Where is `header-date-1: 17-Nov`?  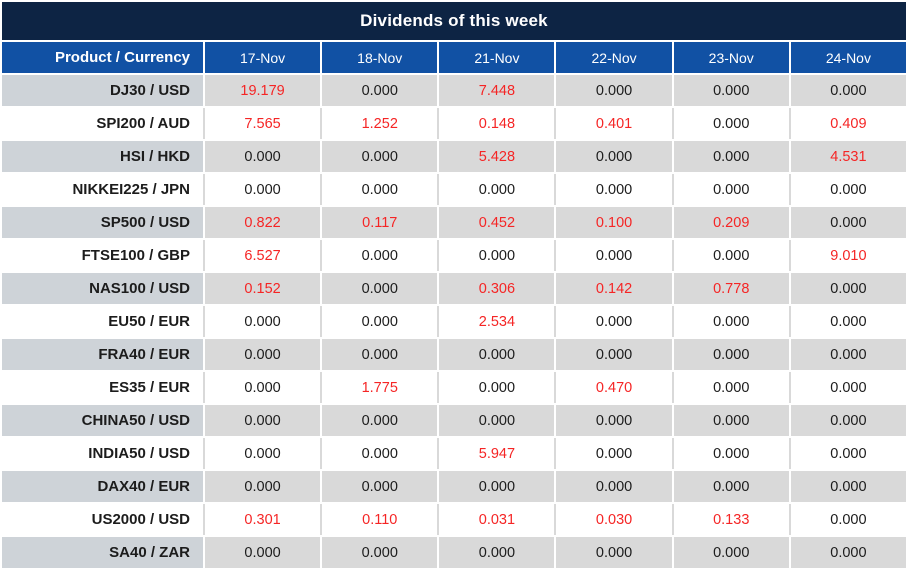
header-date-1: 17-Nov is located at coordinates (263, 57).